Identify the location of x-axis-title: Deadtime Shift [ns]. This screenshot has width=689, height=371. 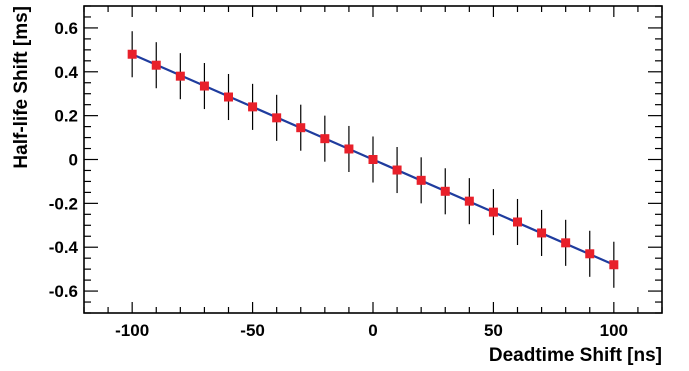
(575, 355).